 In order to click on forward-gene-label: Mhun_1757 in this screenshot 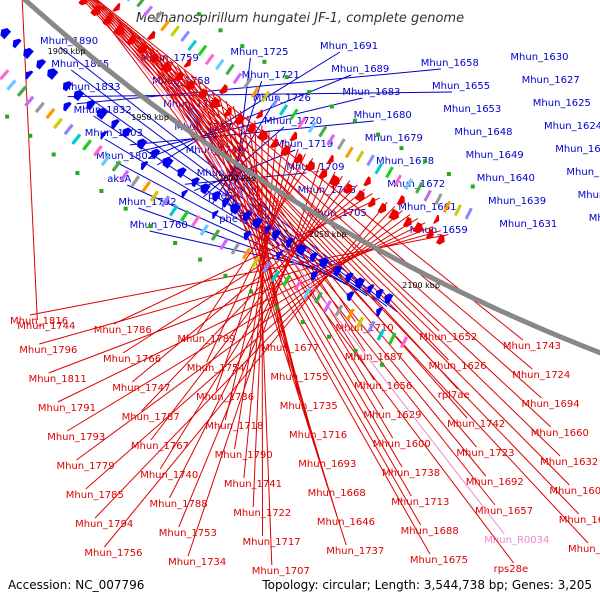, I will do `click(203, 127)`.